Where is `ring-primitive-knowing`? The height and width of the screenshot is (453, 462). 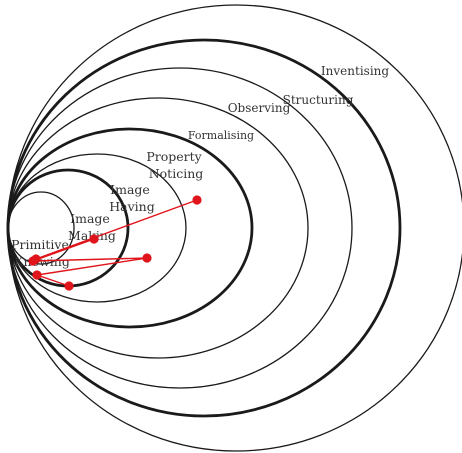 ring-primitive-knowing is located at coordinates (41, 228).